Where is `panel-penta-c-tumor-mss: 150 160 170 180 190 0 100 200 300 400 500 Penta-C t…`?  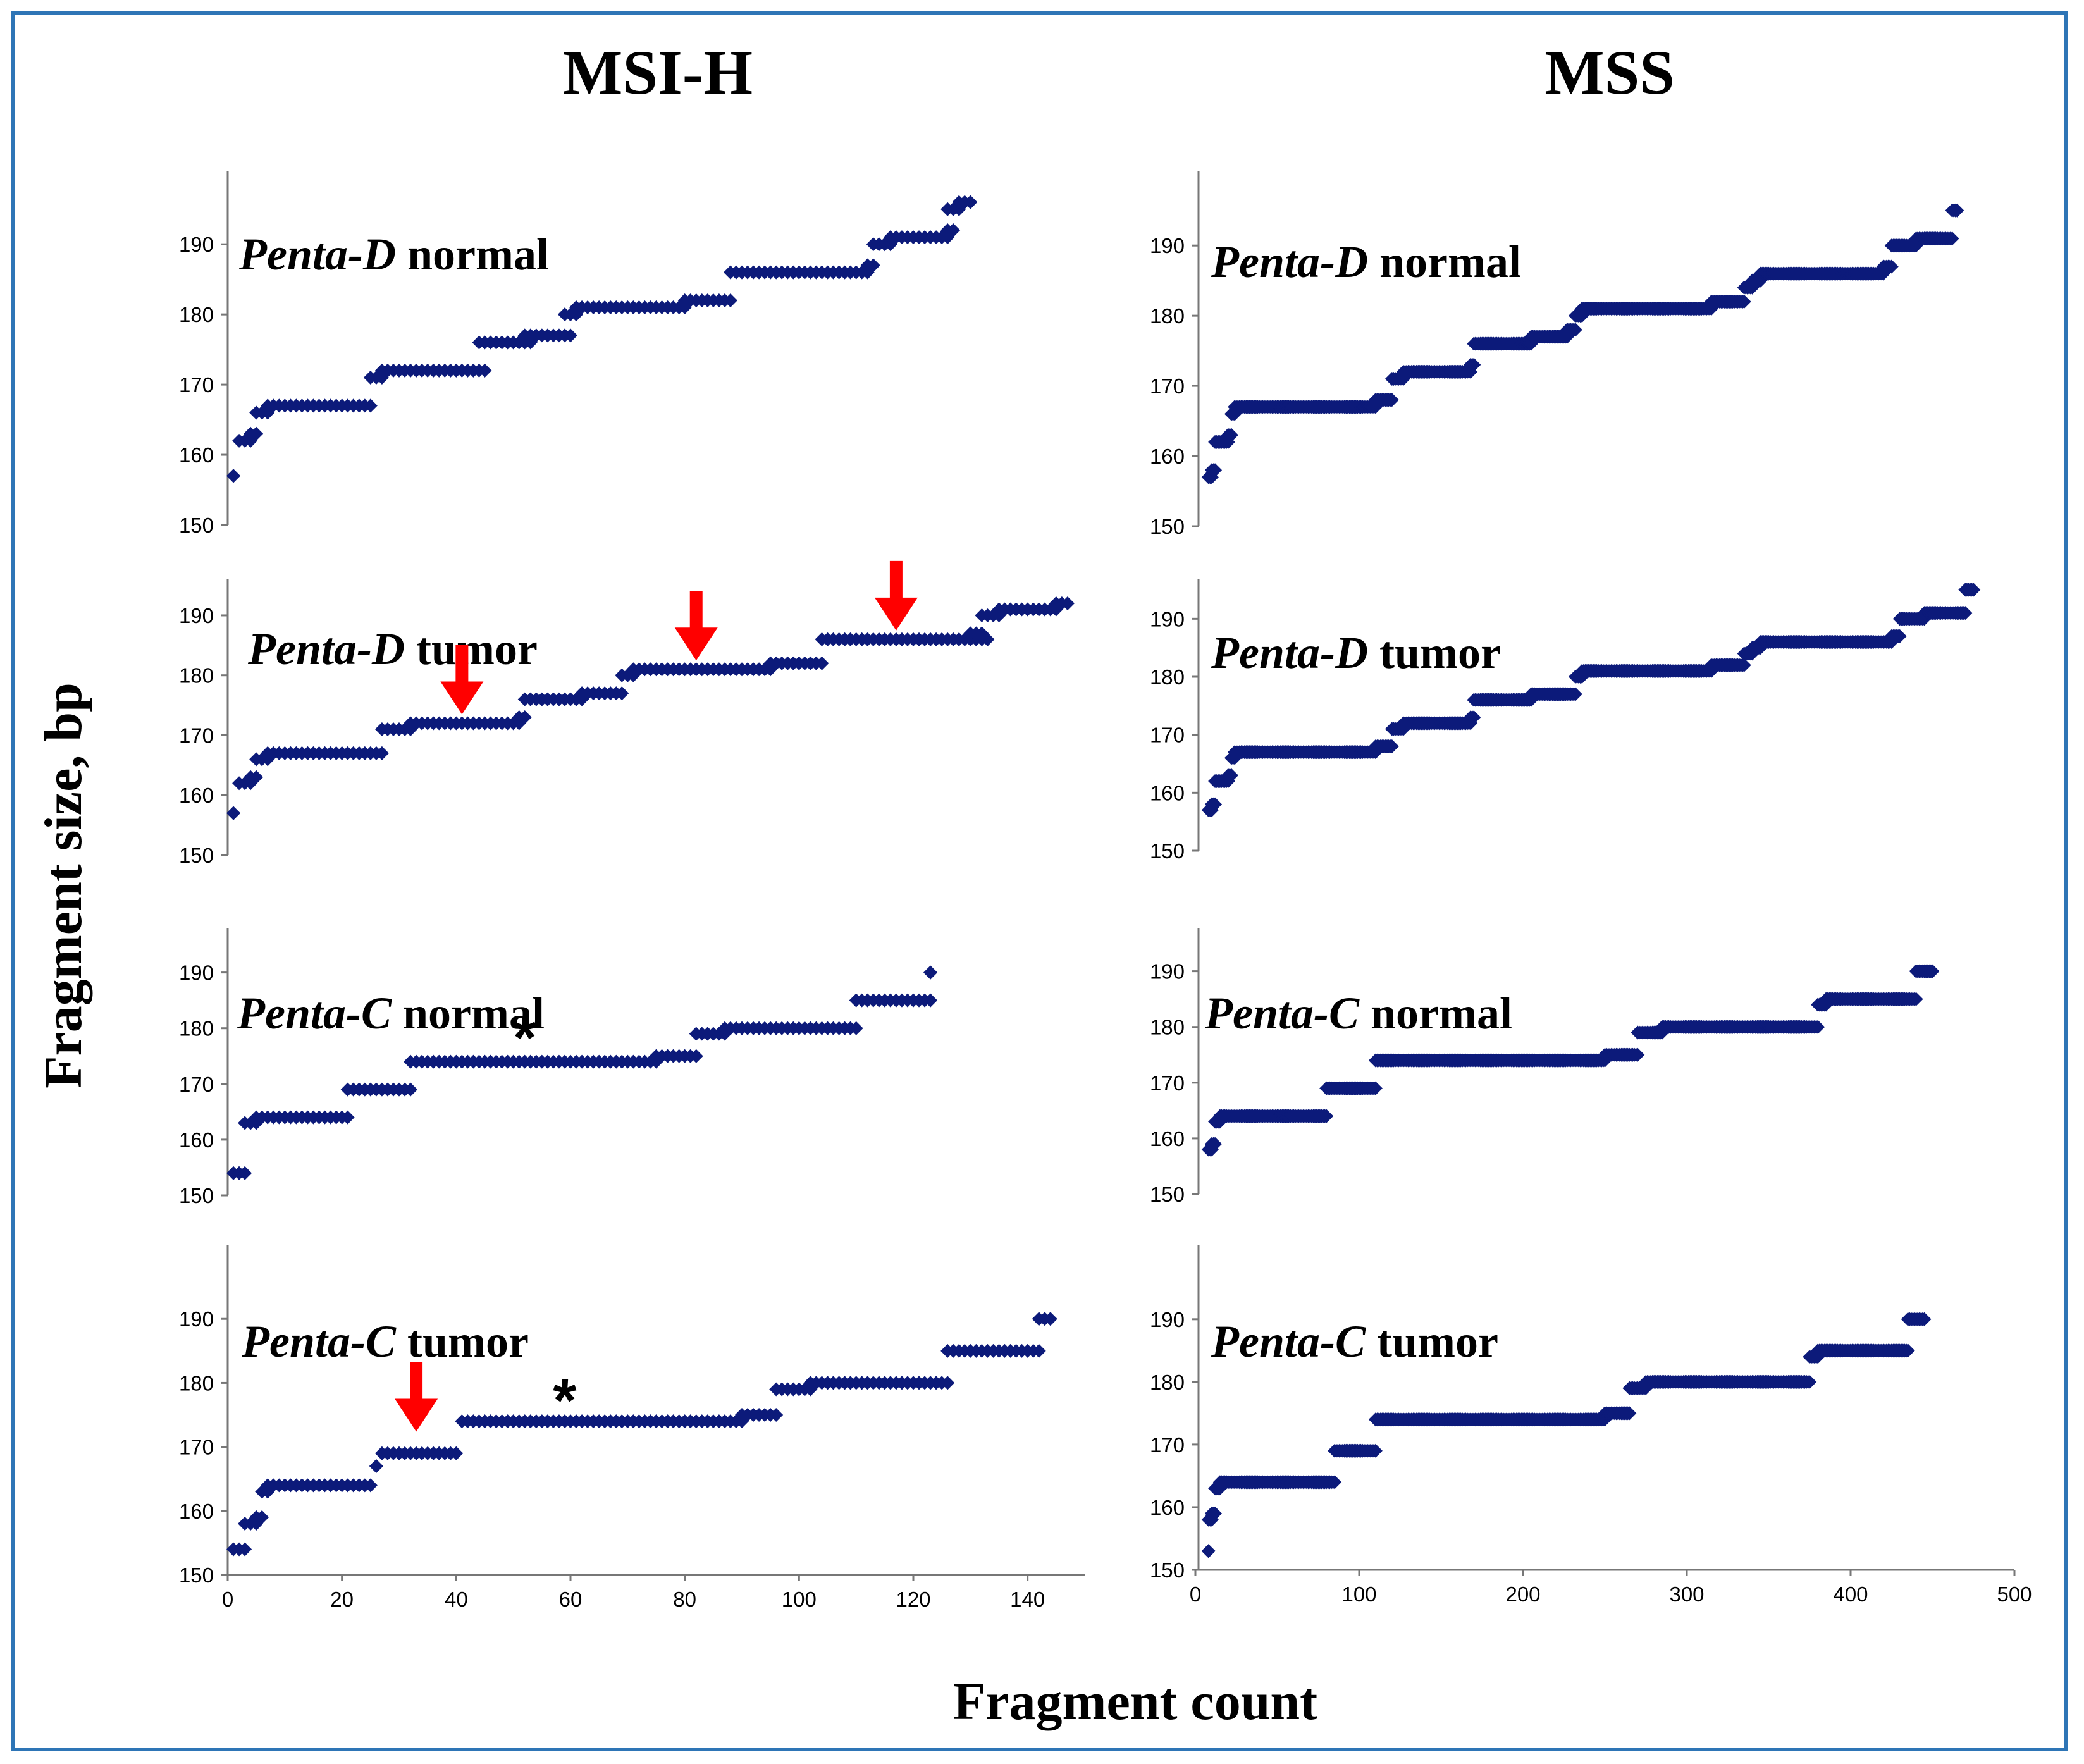 panel-penta-c-tumor-mss: 150 160 170 180 190 0 100 200 300 400 500 Penta-C t… is located at coordinates (1591, 1425).